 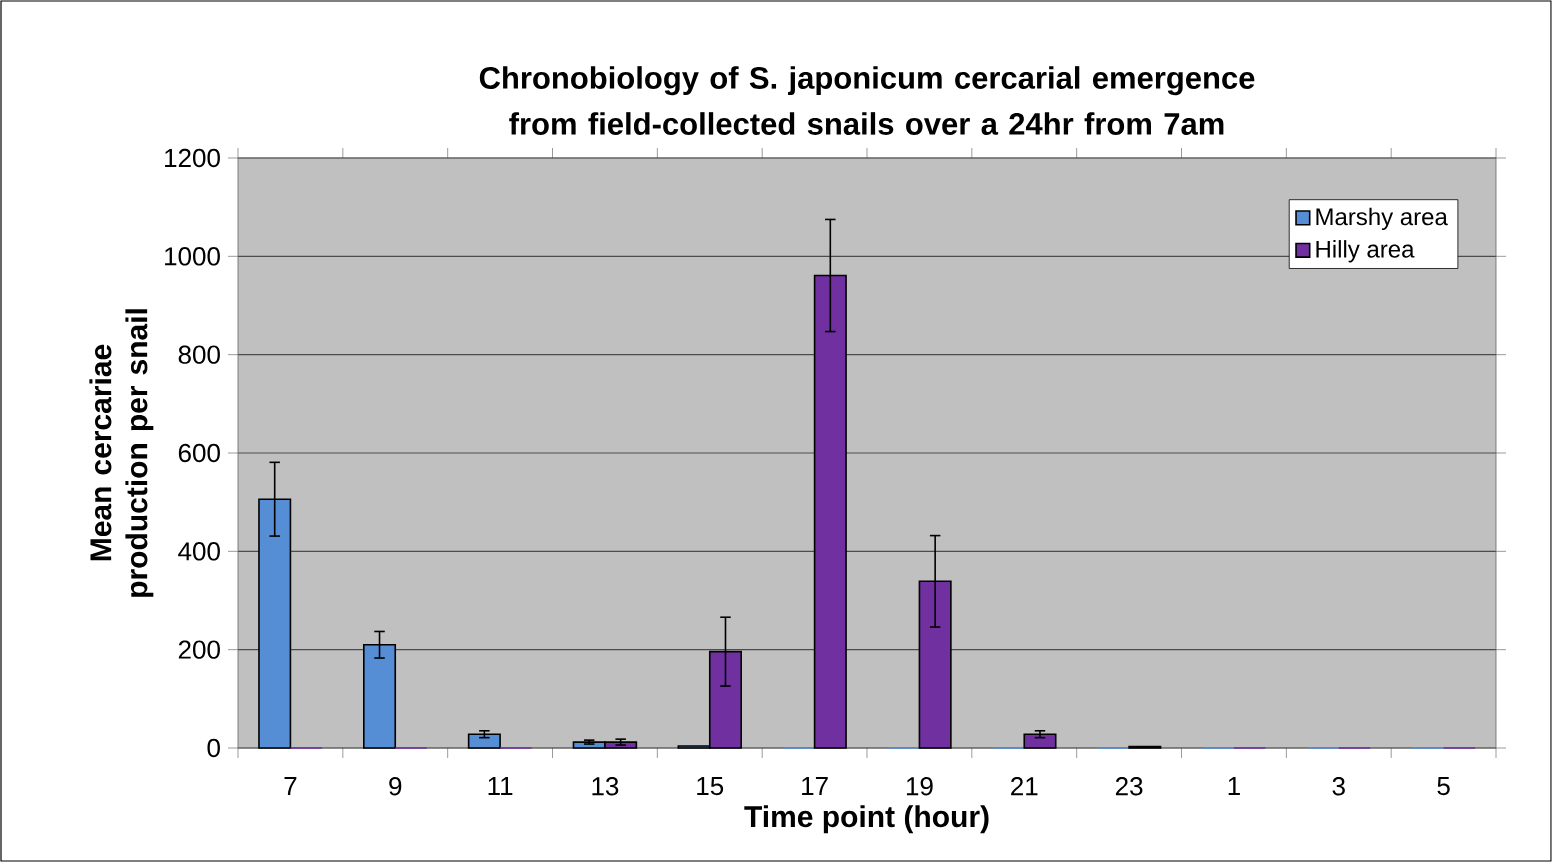 What do you see at coordinates (199, 354) in the screenshot?
I see `y-tick-label: 800` at bounding box center [199, 354].